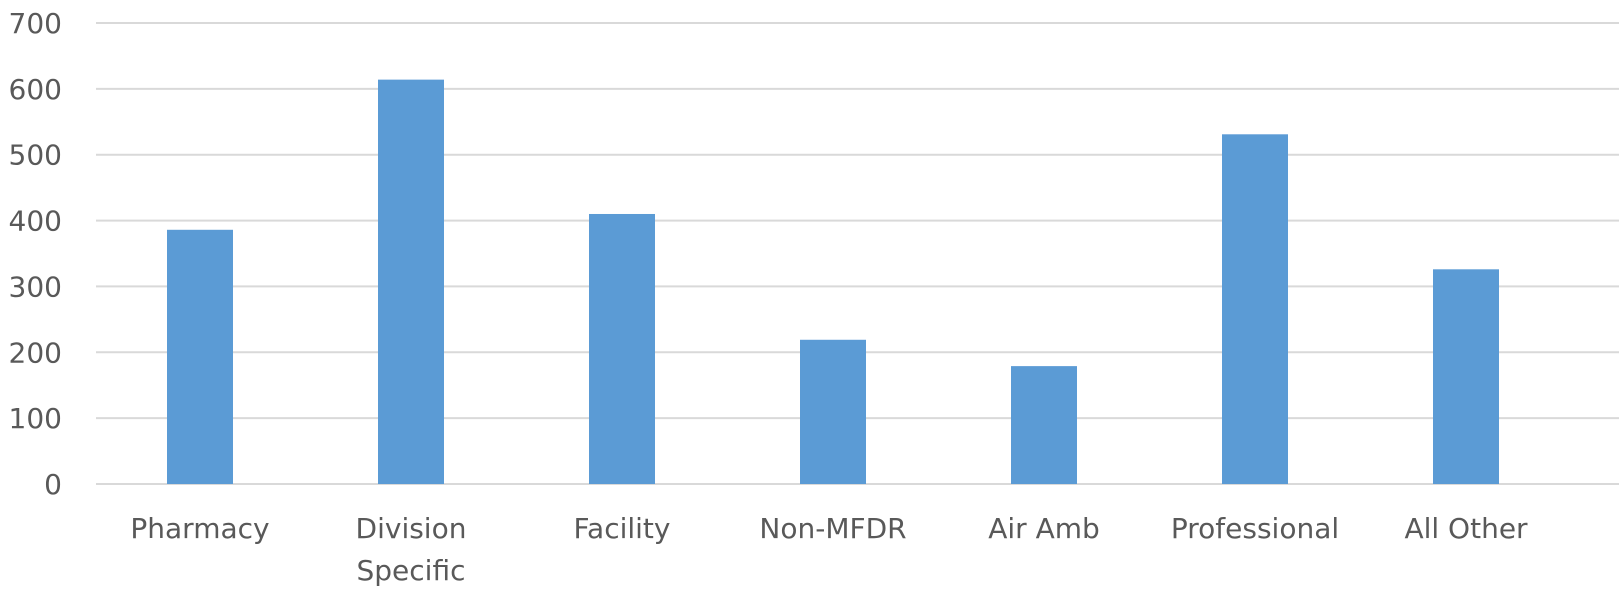 The width and height of the screenshot is (1619, 606). I want to click on x-category-label-line: Professional, so click(1255, 528).